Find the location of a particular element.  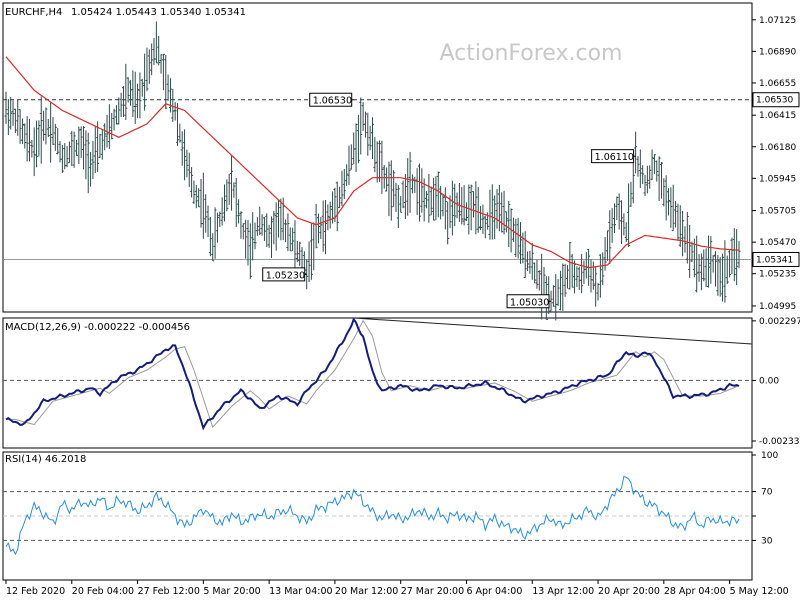

callout-label-0: 1.06530 is located at coordinates (332, 101).